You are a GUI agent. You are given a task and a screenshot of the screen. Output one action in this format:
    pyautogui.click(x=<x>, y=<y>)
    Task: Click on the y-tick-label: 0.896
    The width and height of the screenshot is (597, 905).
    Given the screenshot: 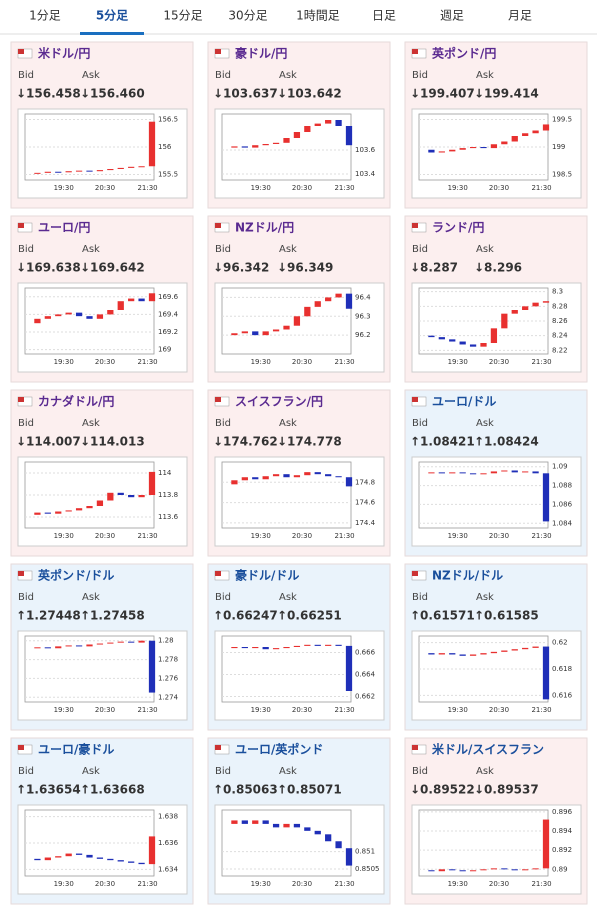 What is the action you would take?
    pyautogui.click(x=562, y=812)
    